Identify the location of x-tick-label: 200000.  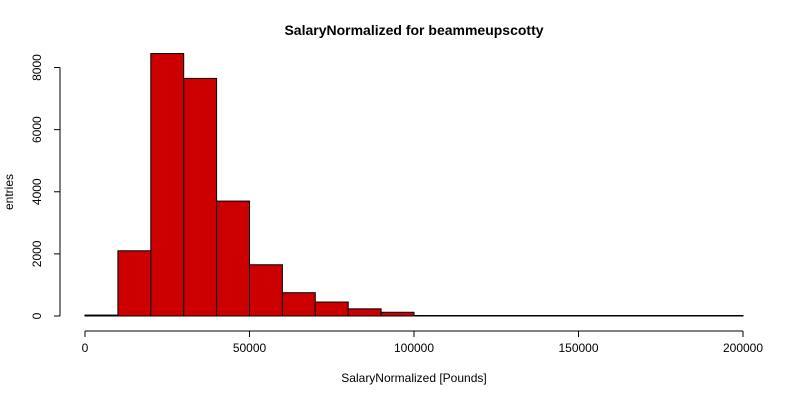
(743, 348).